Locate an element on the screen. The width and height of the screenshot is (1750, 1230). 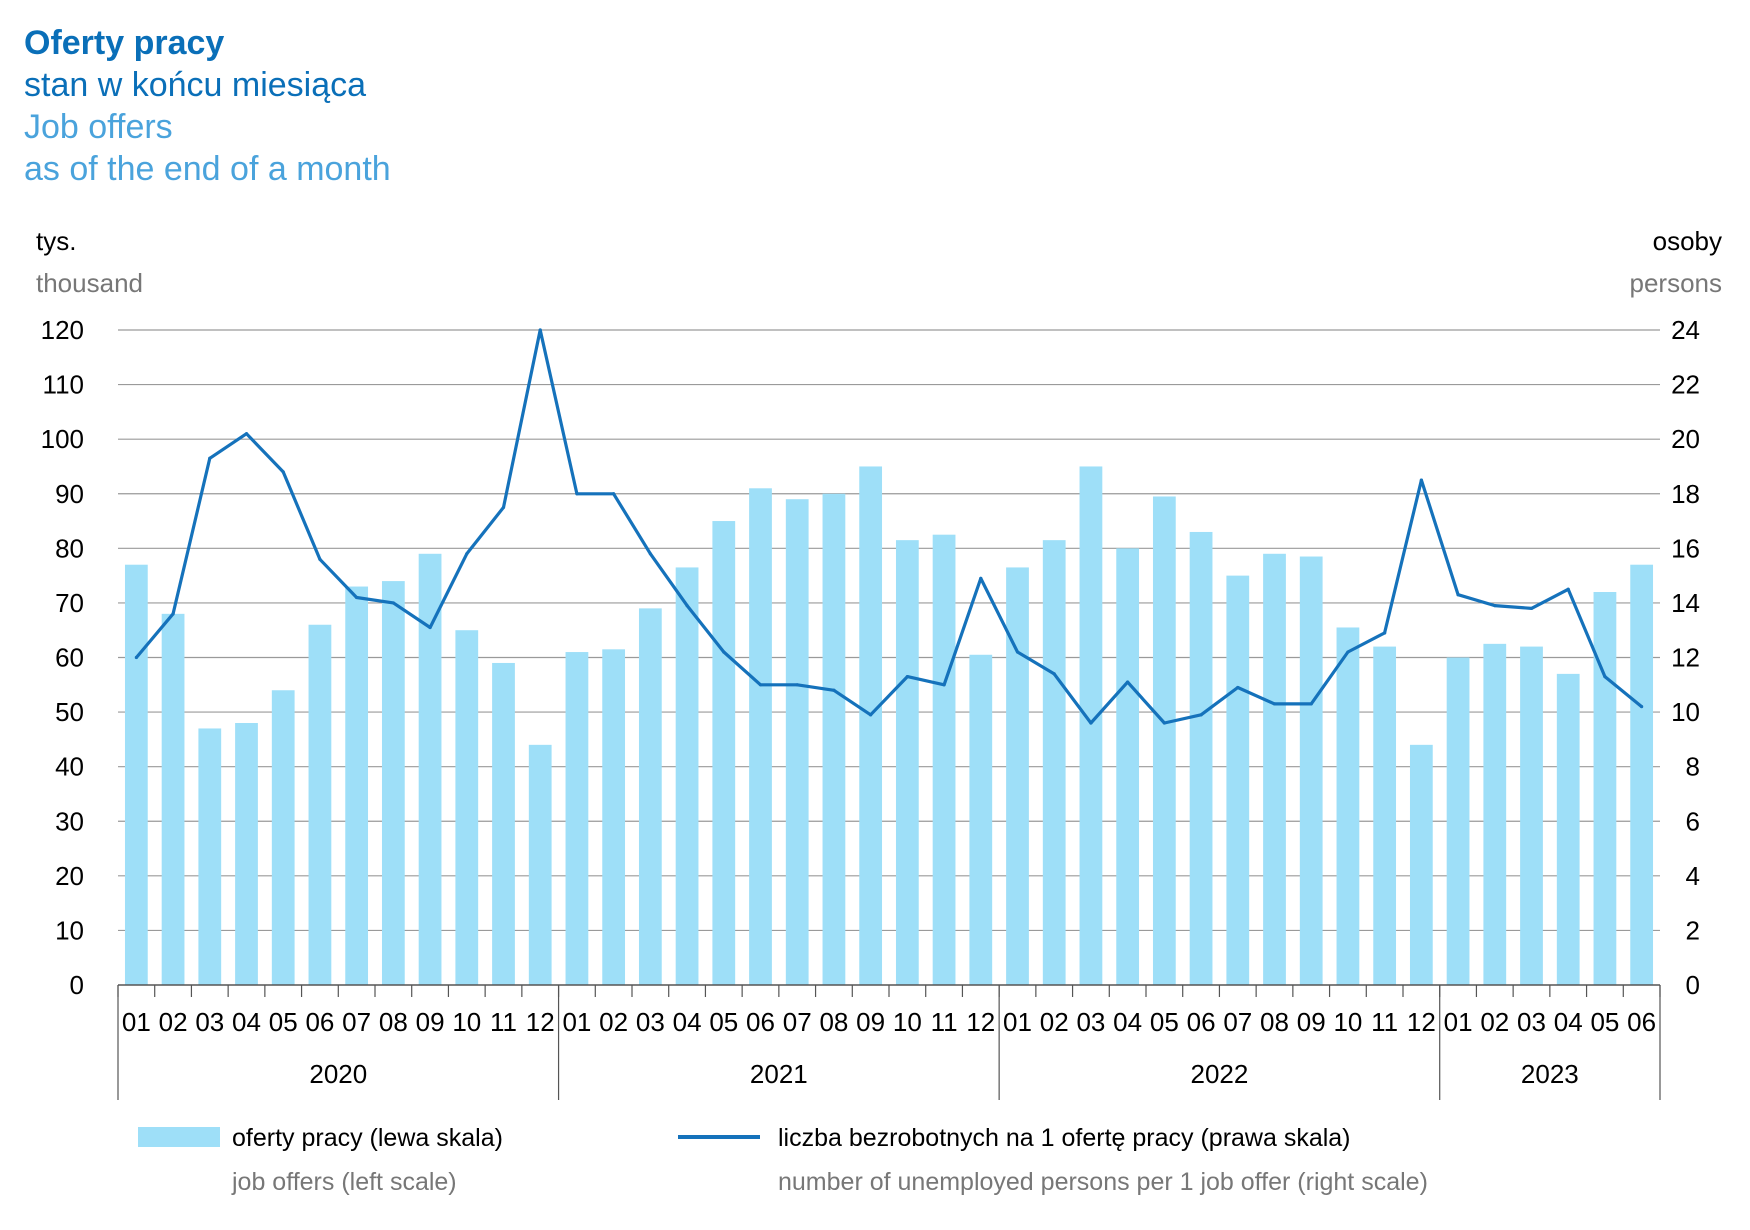
x-tick-label: 11 is located at coordinates (944, 1022).